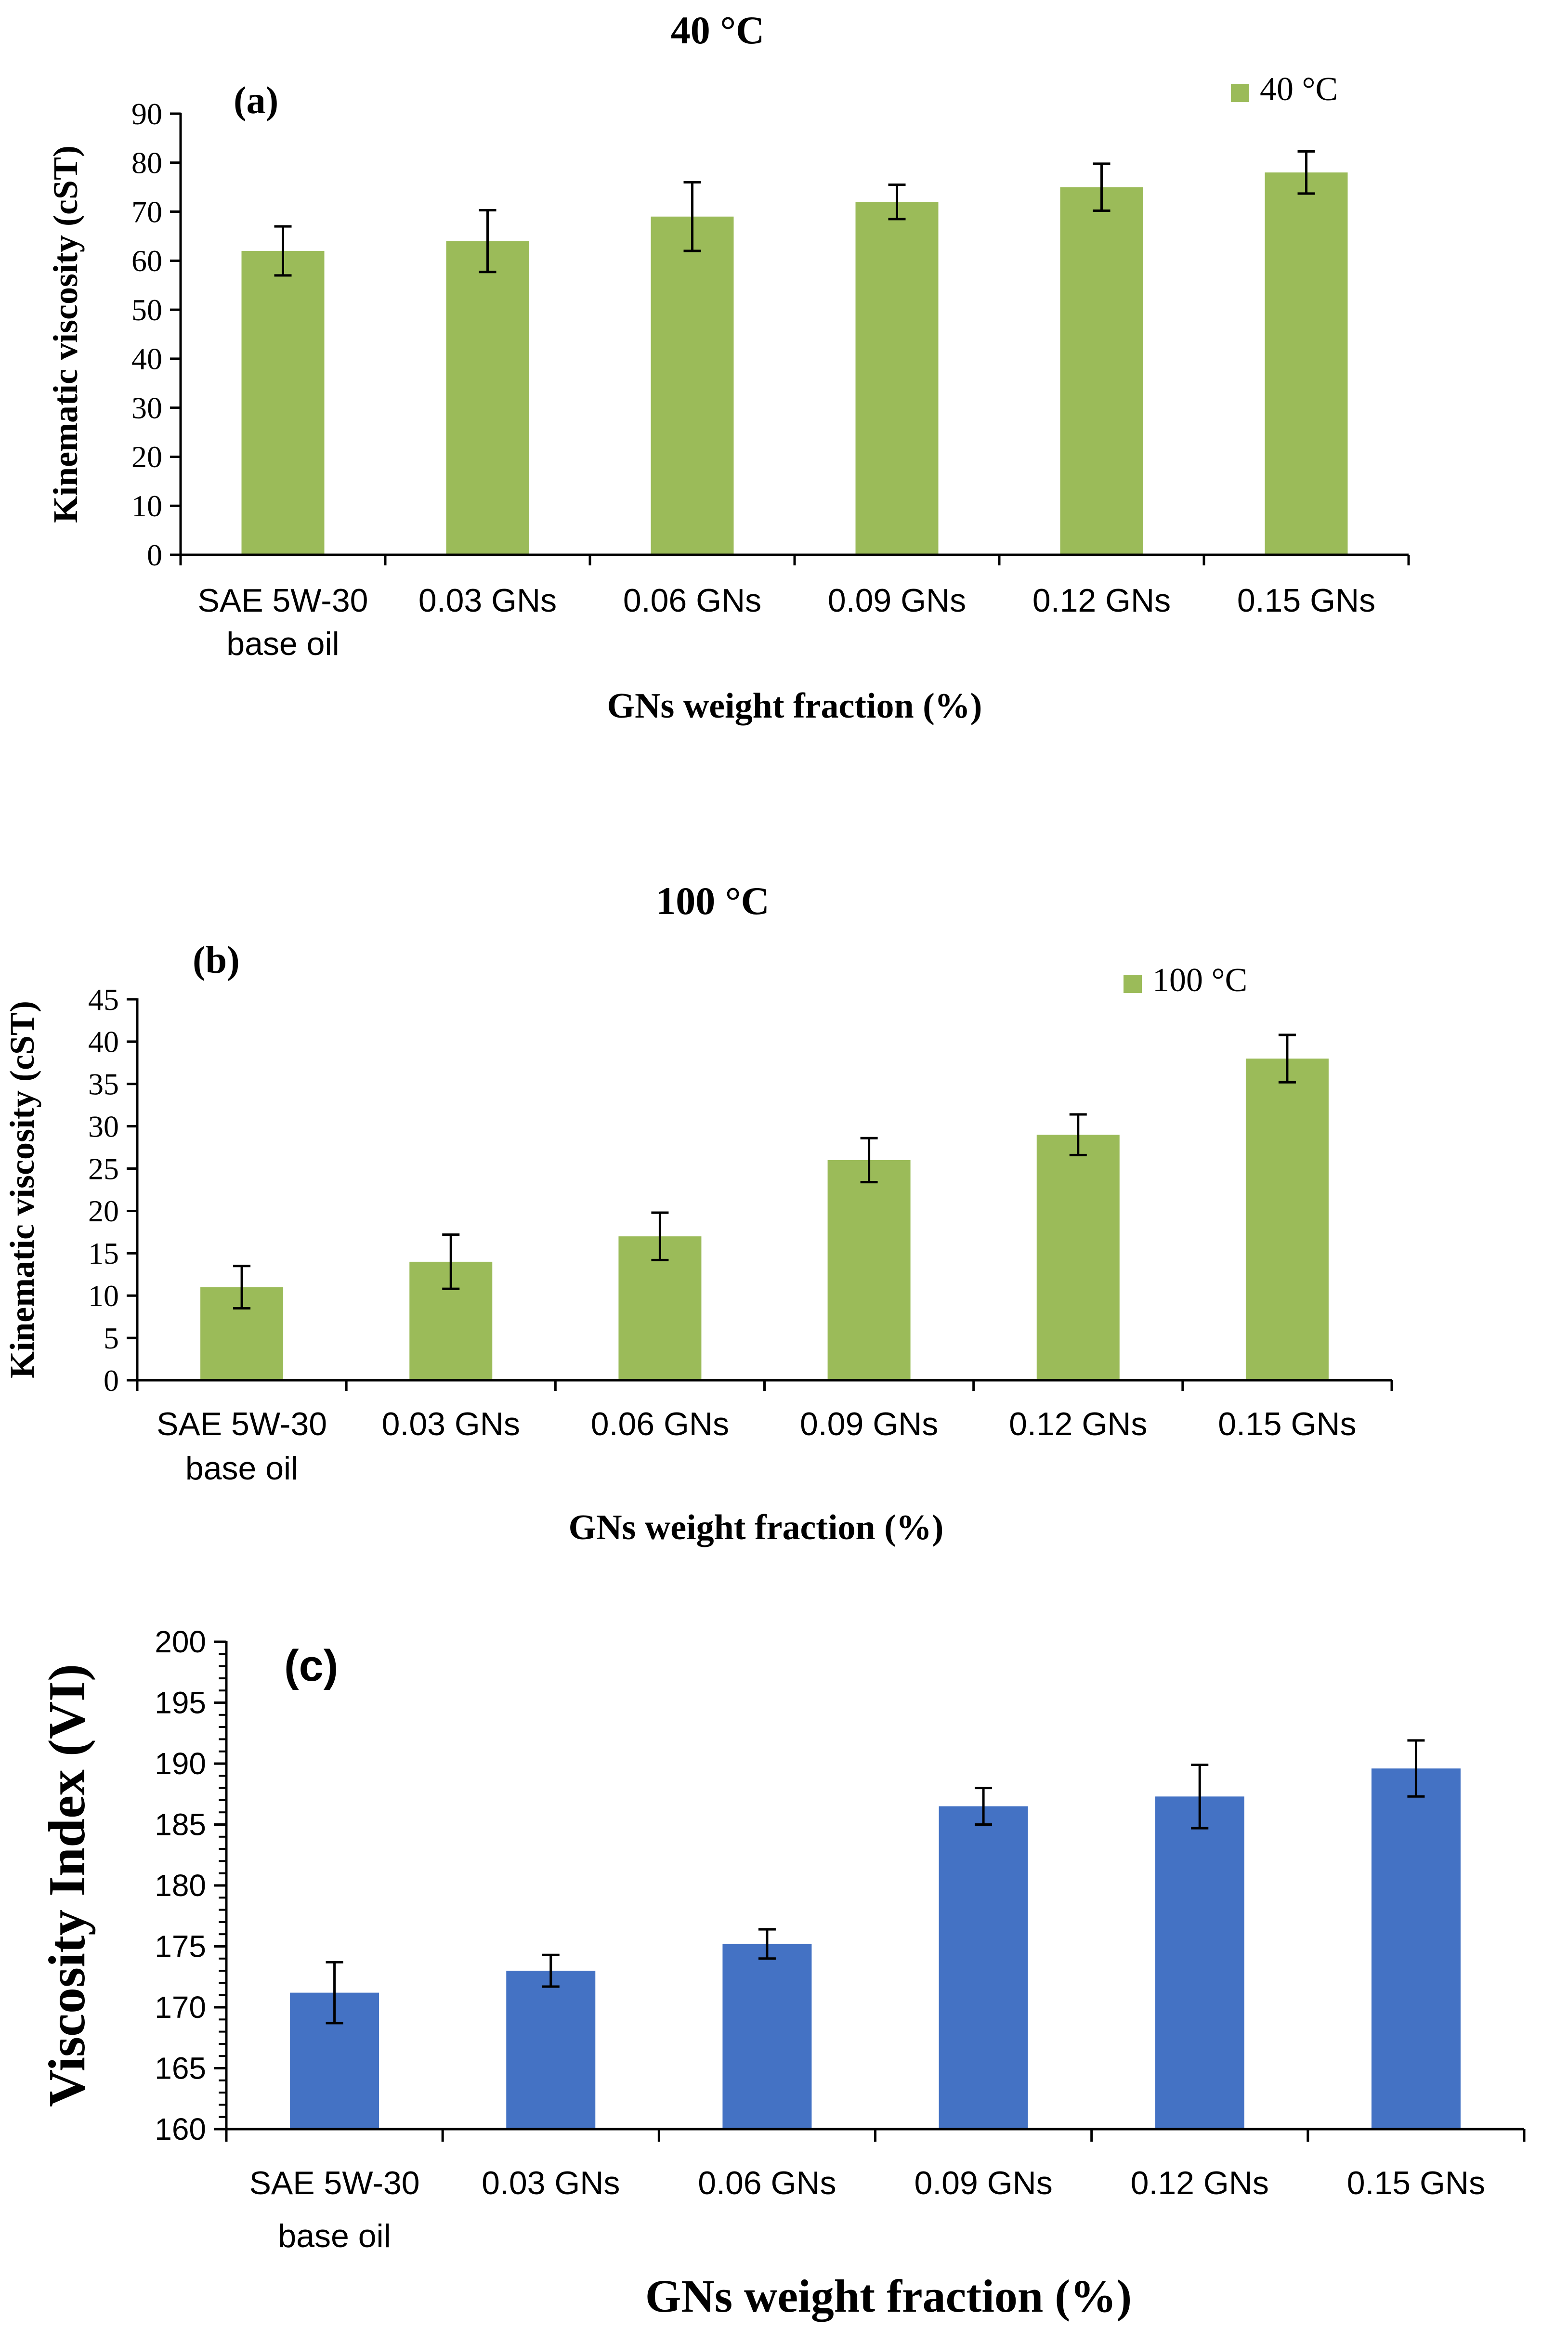  Describe the element at coordinates (103, 999) in the screenshot. I see `y-tick-label: 45` at that location.